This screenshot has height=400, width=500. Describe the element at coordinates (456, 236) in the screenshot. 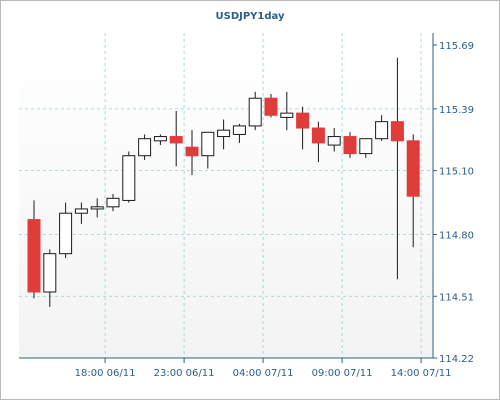

I see `y-tick-label: 114.80` at that location.